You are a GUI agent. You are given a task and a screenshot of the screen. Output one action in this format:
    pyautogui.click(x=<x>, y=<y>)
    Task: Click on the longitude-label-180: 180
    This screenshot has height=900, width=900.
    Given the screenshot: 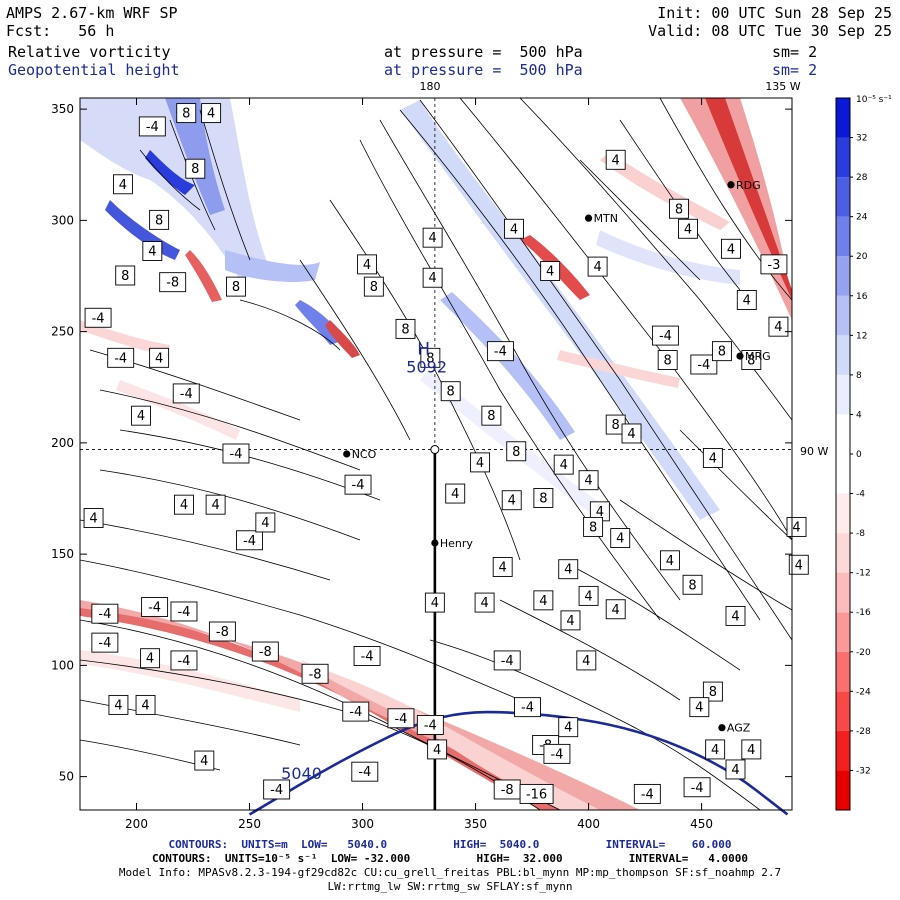 What is the action you would take?
    pyautogui.click(x=430, y=86)
    